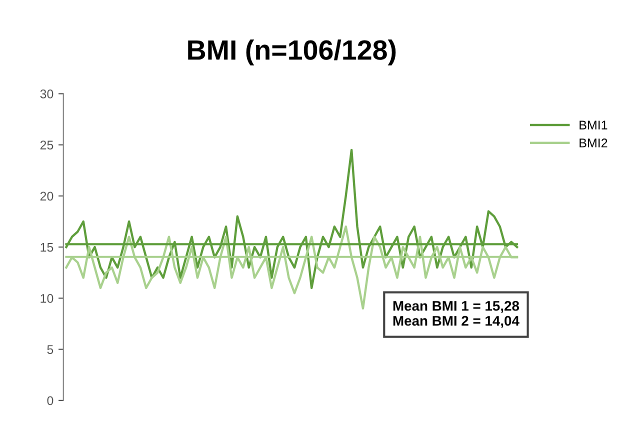 The width and height of the screenshot is (634, 426). I want to click on annotation: Mean BMI 1 = 15,28 Mean BMI 2 = 14,04, so click(456, 314).